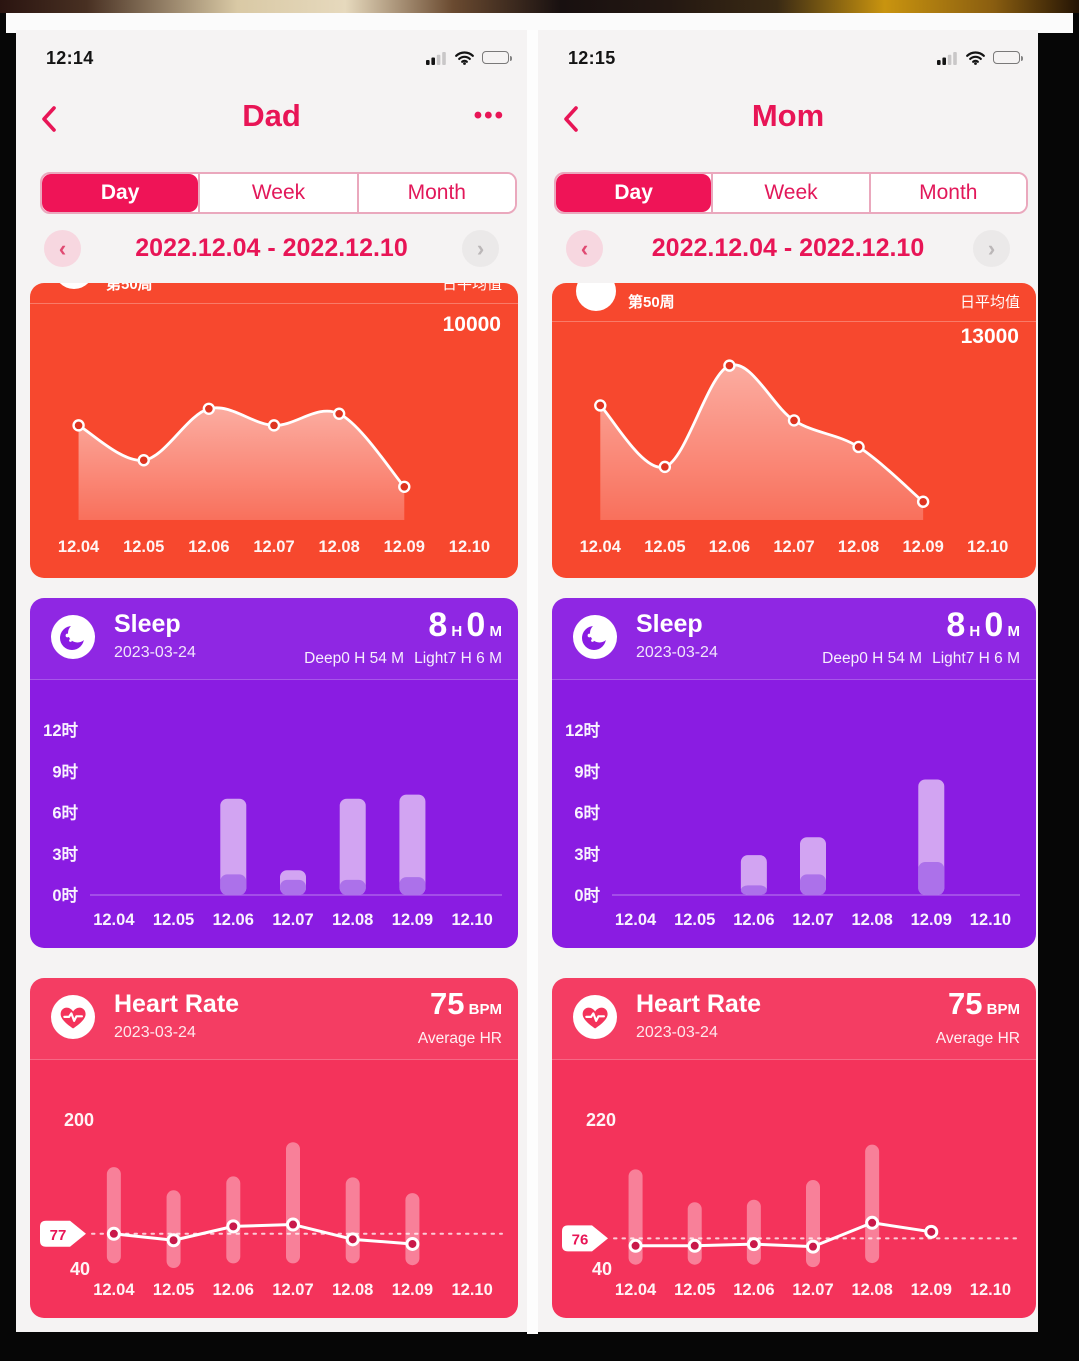  What do you see at coordinates (58, 1235) in the screenshot?
I see `svg-text: 77` at bounding box center [58, 1235].